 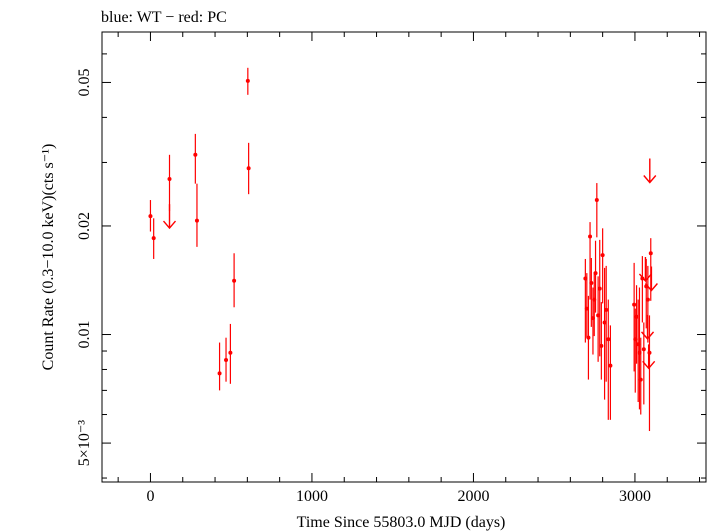 I want to click on x-tick-label: 0, so click(x=150, y=496).